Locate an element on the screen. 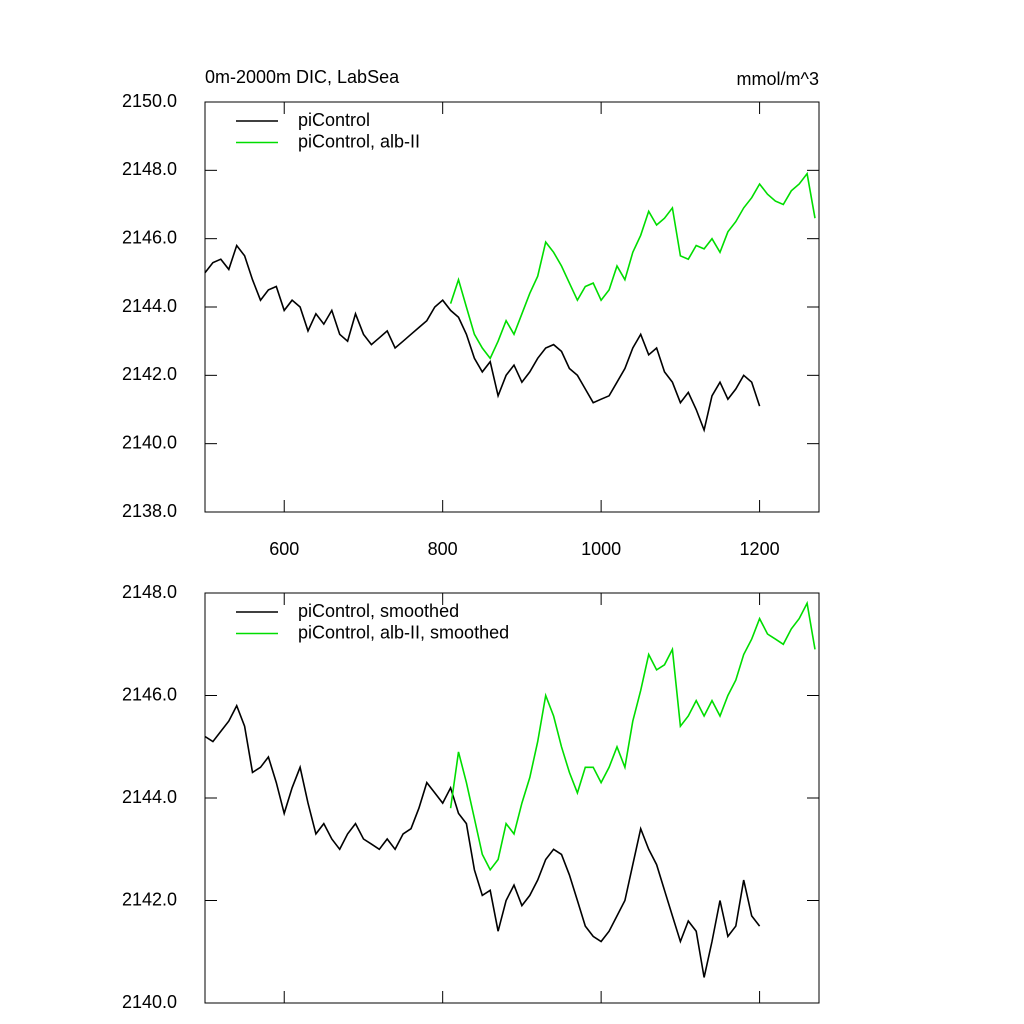 The image size is (1024, 1024). legend-label: piControl, smoothed is located at coordinates (378, 611).